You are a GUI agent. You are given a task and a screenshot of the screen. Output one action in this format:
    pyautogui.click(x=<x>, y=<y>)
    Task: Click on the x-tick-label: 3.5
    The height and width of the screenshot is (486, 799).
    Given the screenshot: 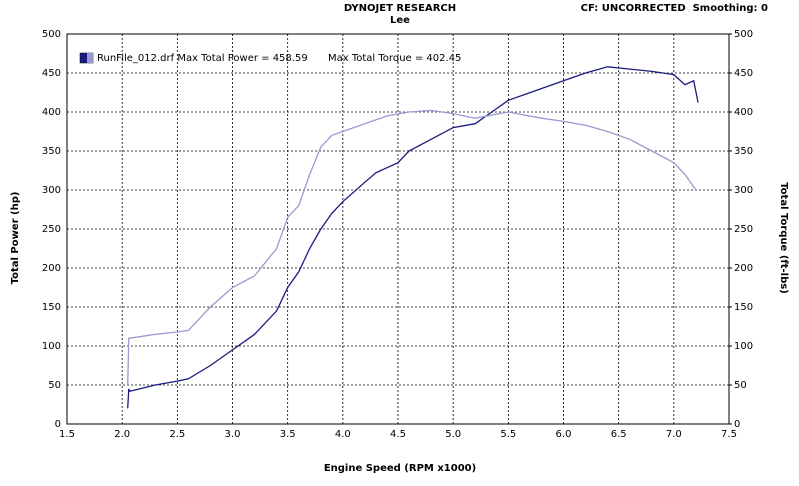 What is the action you would take?
    pyautogui.click(x=288, y=434)
    